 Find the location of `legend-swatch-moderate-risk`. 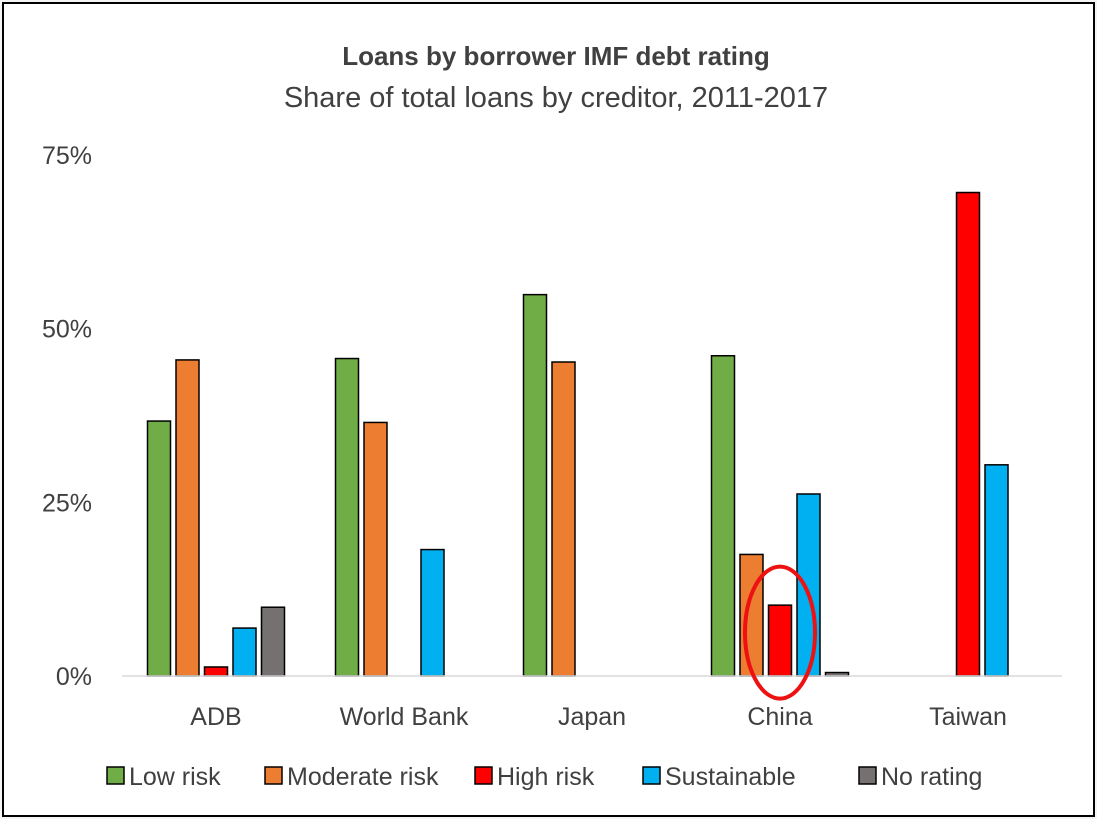

legend-swatch-moderate-risk is located at coordinates (273, 775).